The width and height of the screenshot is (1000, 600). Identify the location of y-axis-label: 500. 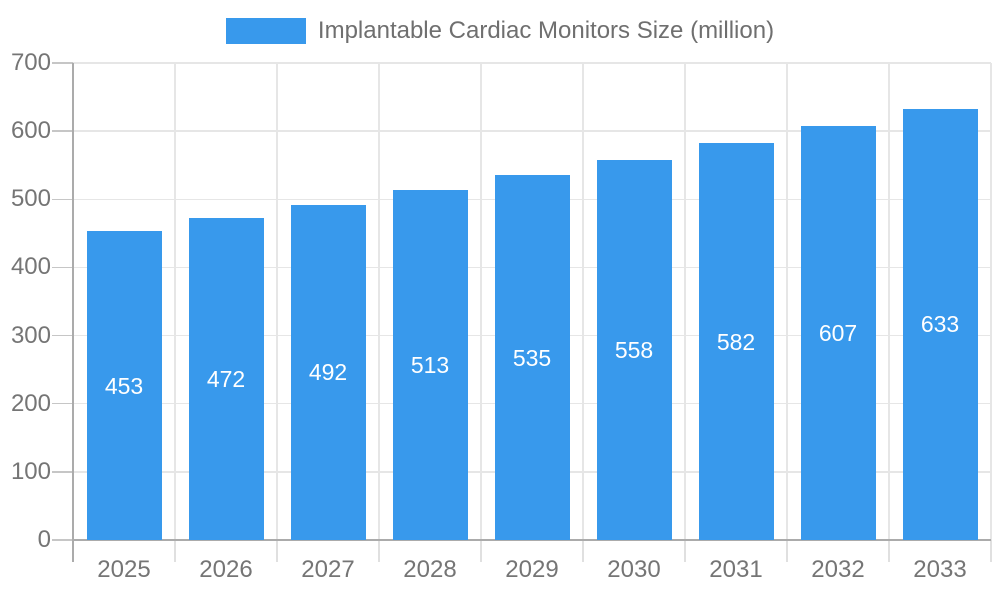
(30, 199).